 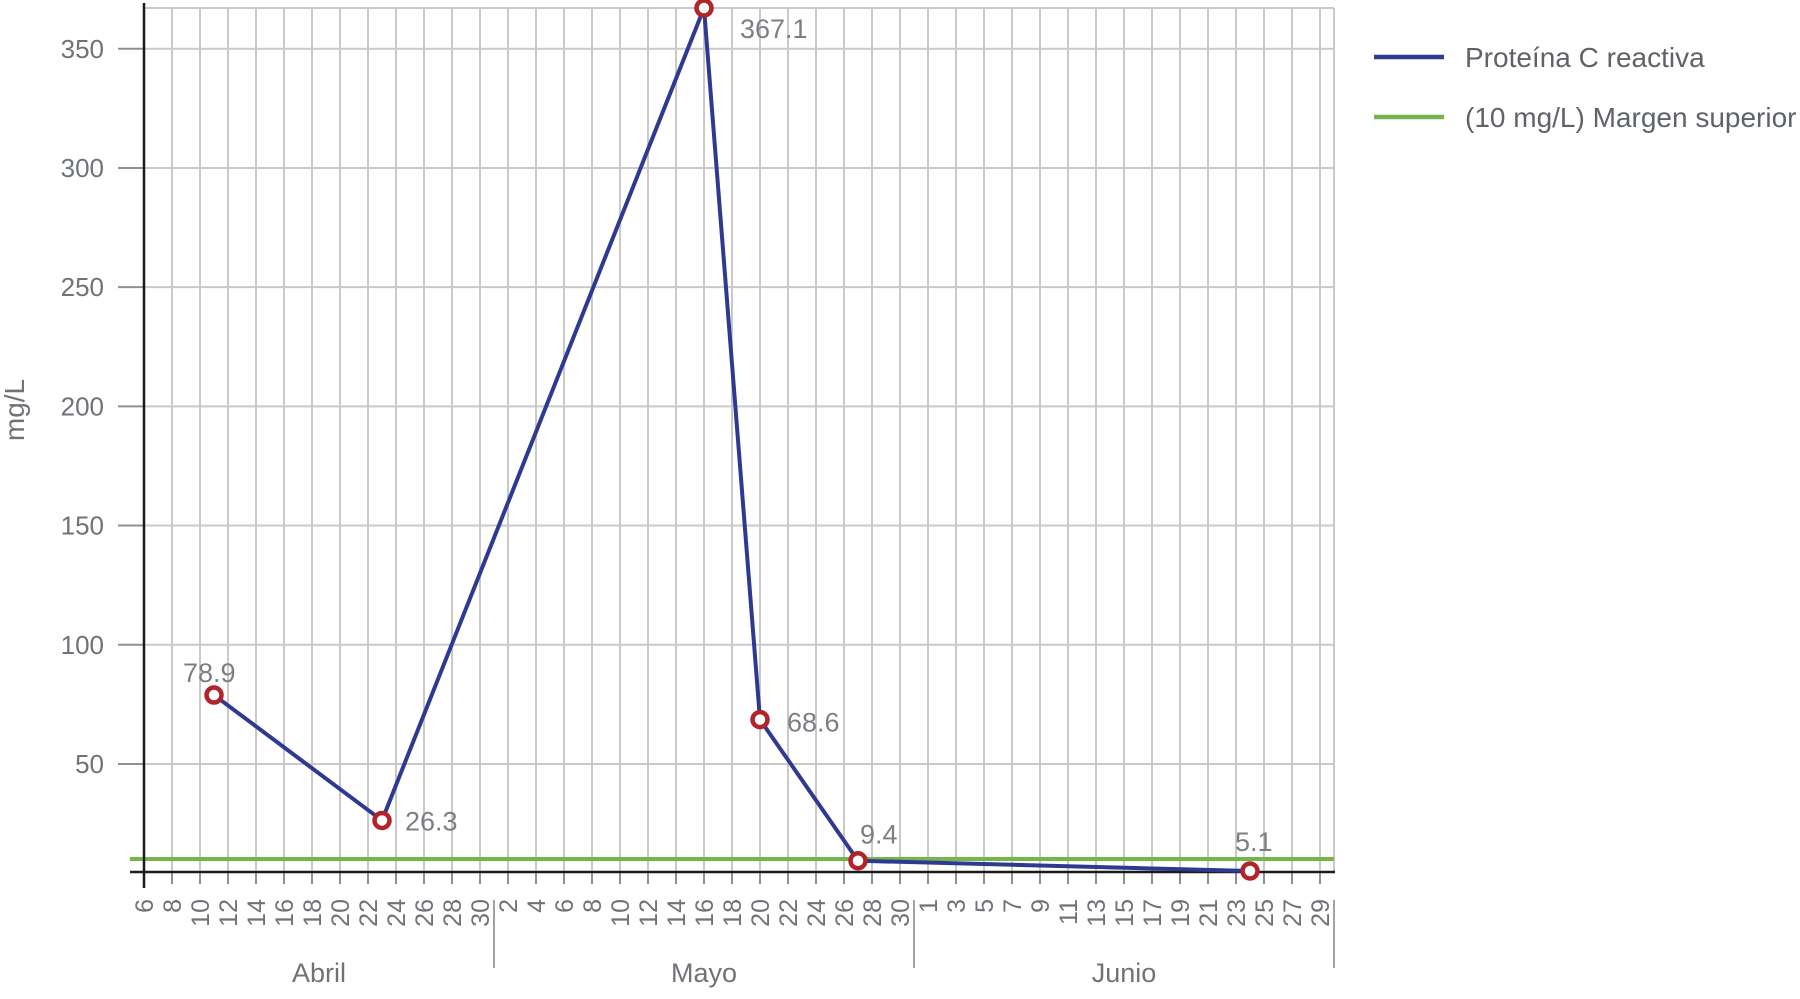 I want to click on x-tick-label: 25, so click(x=1265, y=913).